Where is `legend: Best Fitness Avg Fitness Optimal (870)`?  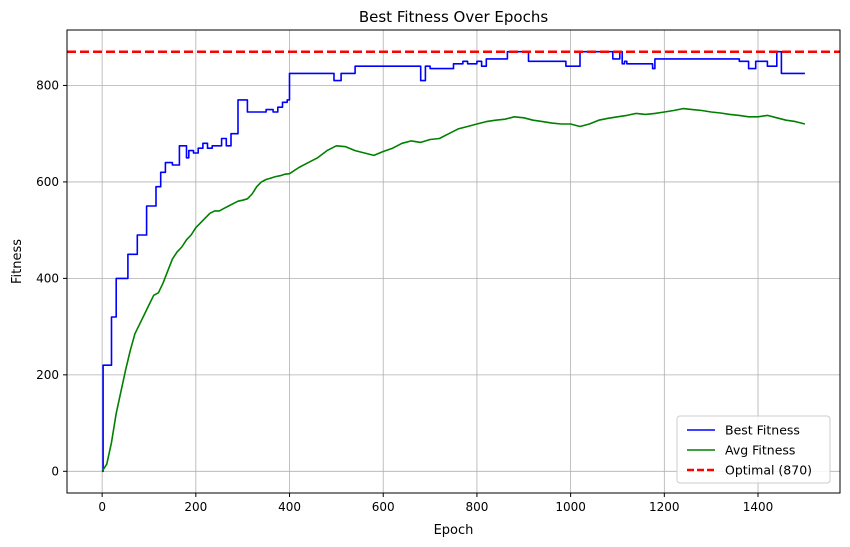 legend: Best Fitness Avg Fitness Optimal (870) is located at coordinates (753, 449).